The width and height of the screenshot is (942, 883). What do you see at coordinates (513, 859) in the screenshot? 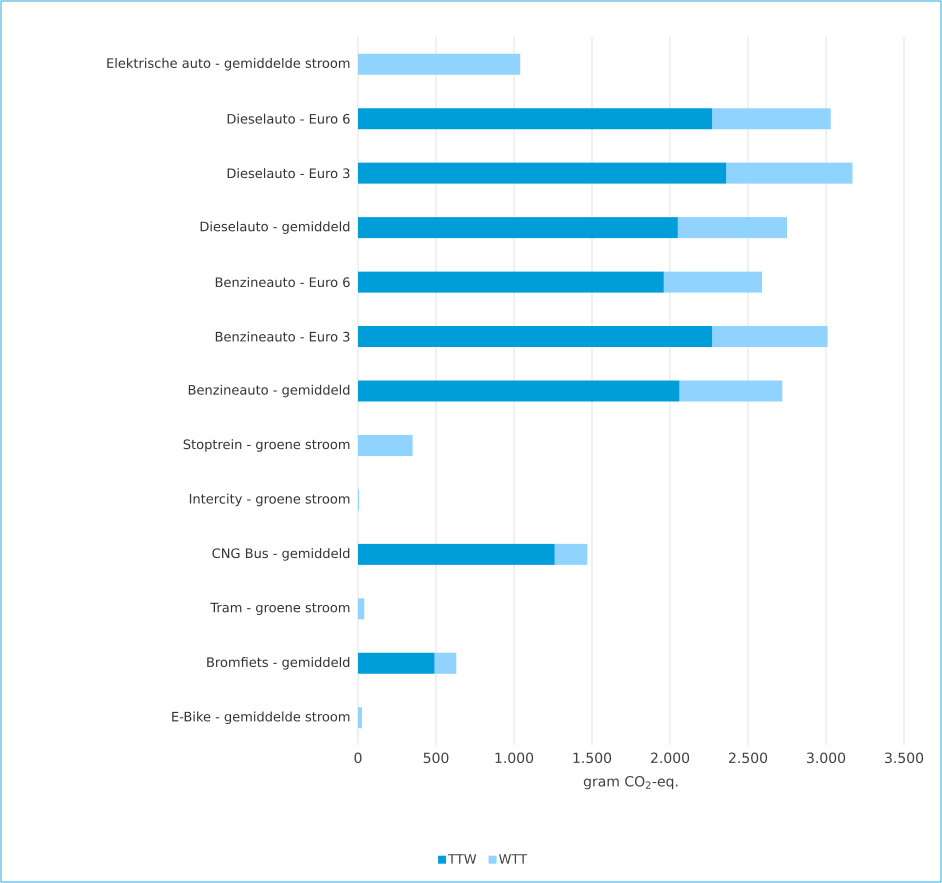
I see `legend-label: WTT` at bounding box center [513, 859].